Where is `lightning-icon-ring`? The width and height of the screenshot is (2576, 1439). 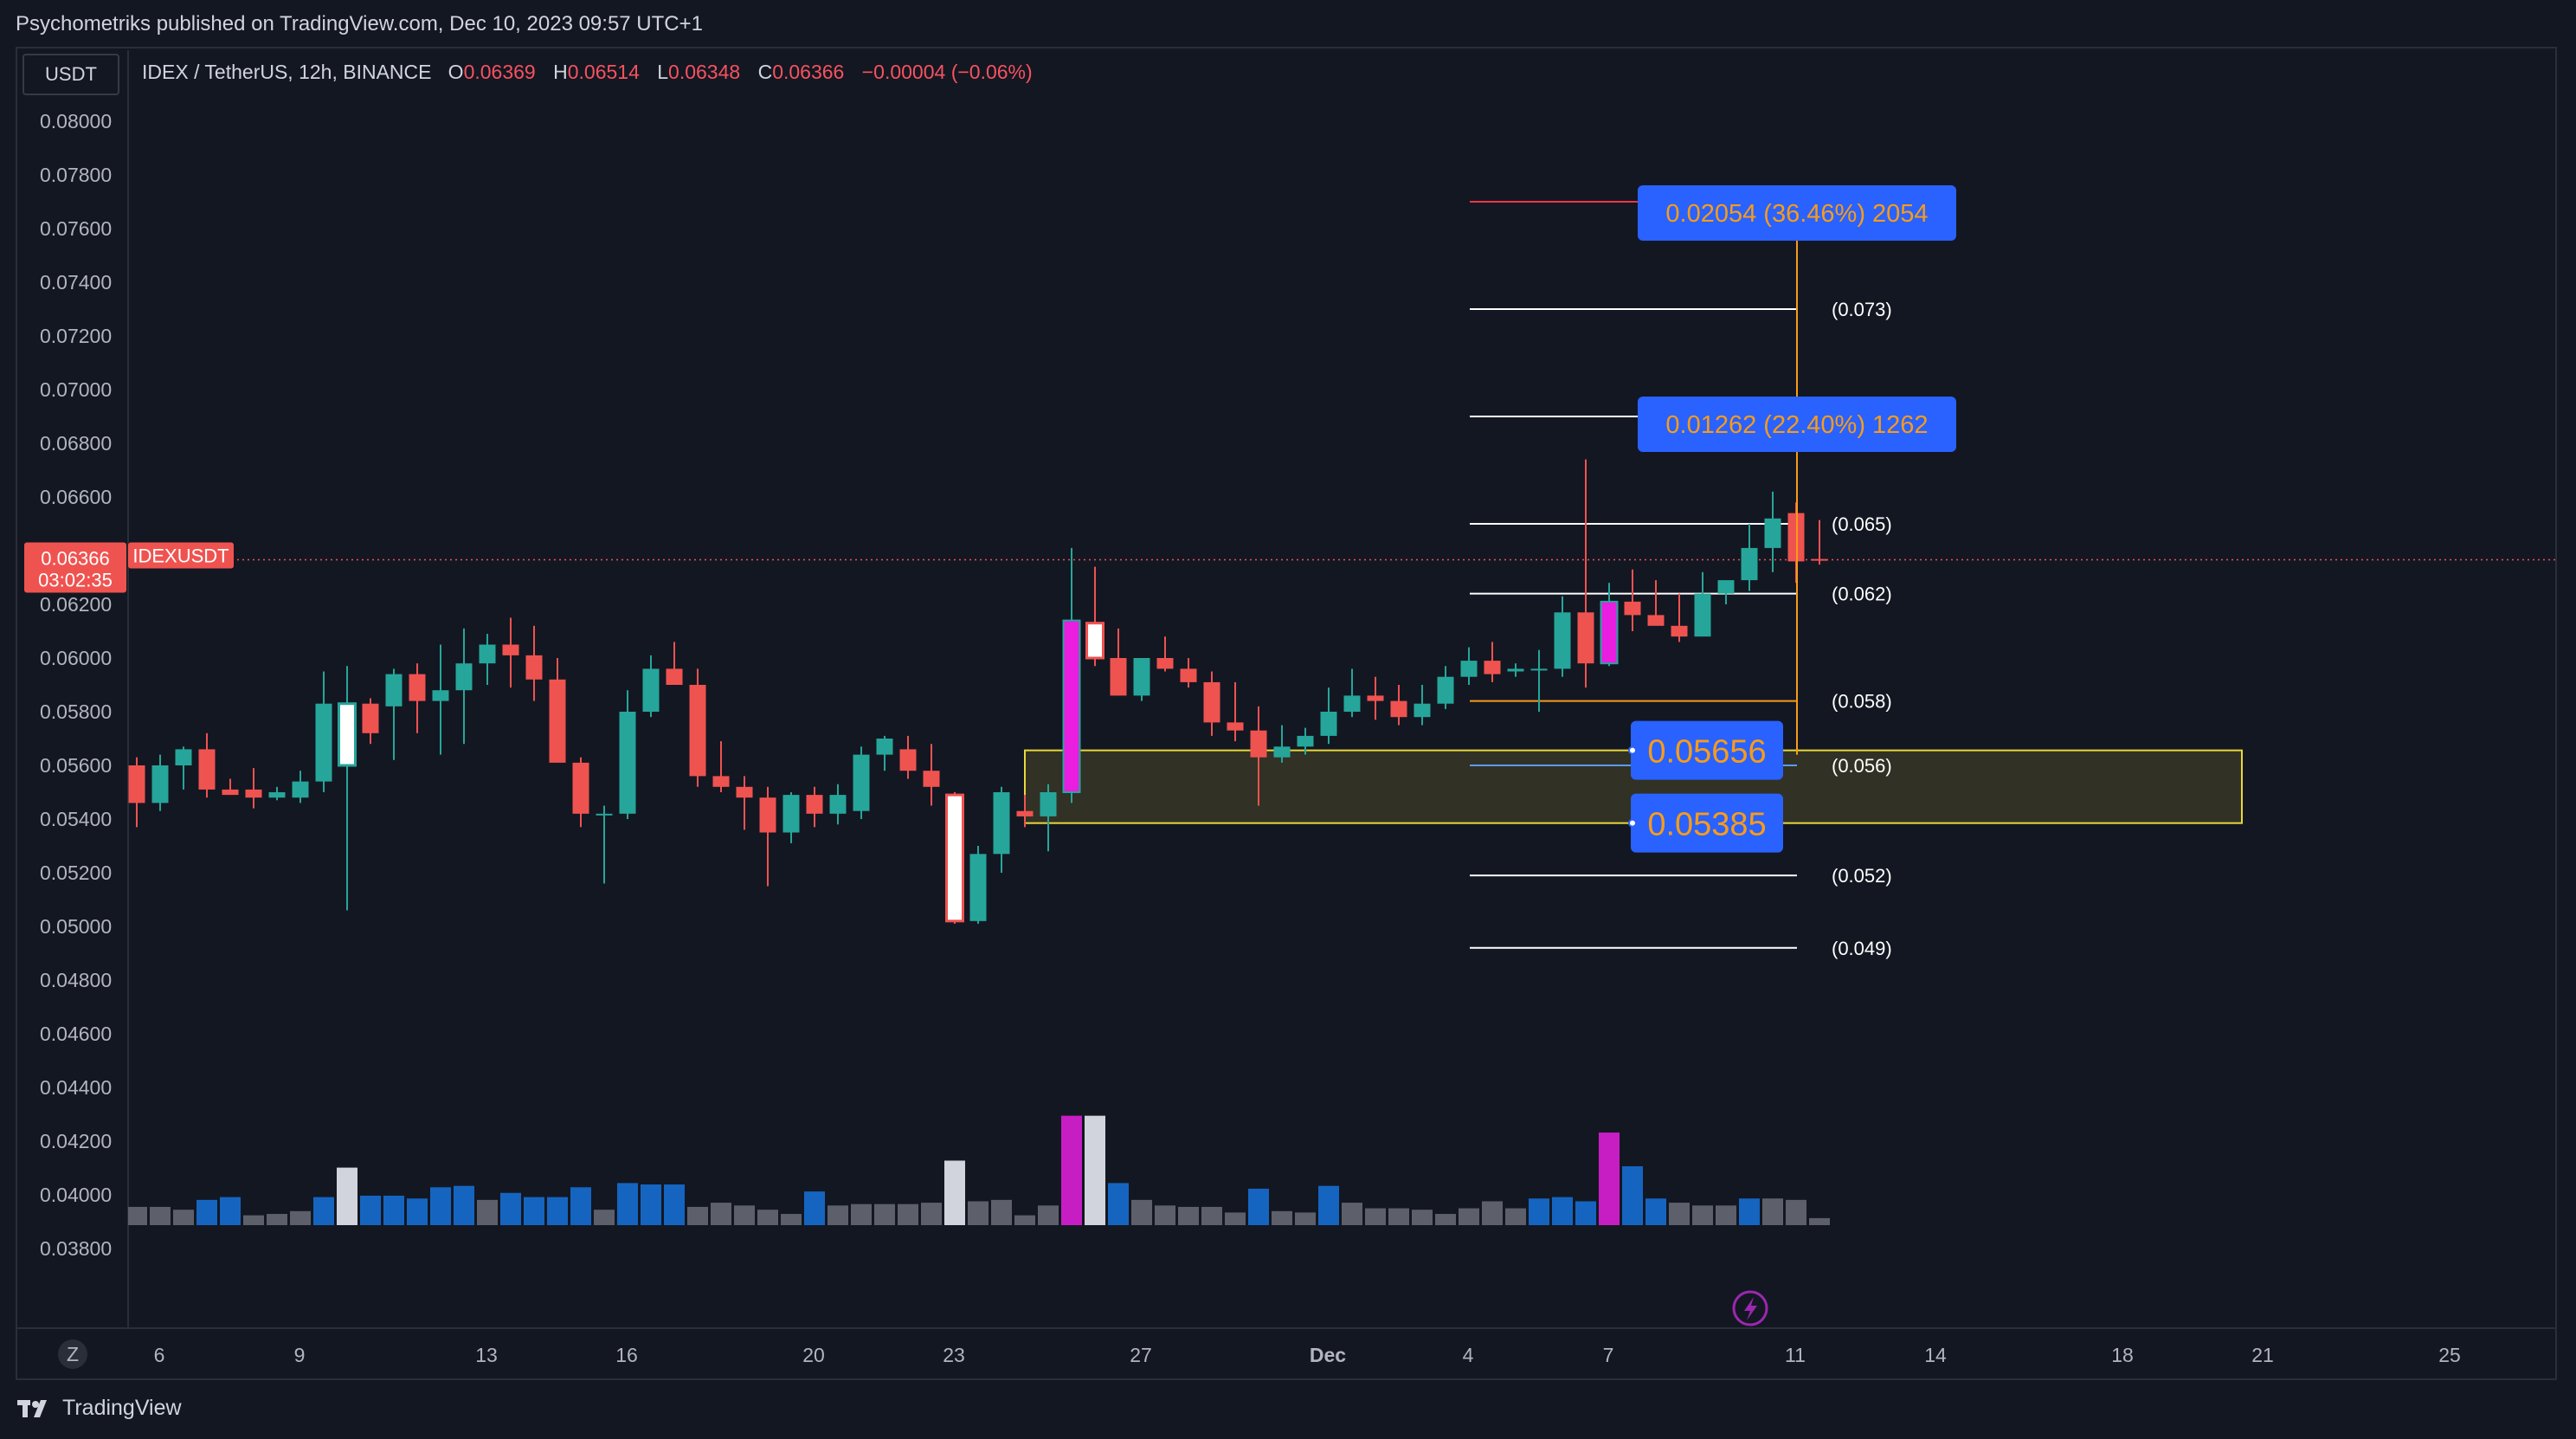 lightning-icon-ring is located at coordinates (1750, 1308).